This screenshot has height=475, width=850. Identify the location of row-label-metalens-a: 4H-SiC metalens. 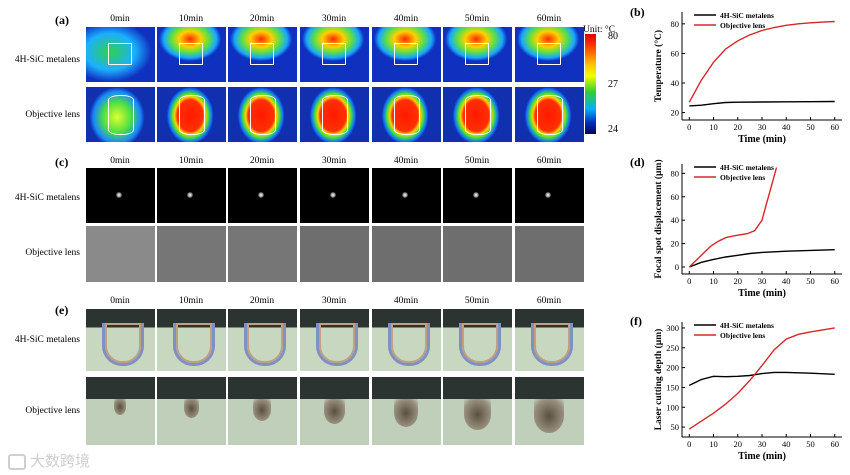
(47, 60).